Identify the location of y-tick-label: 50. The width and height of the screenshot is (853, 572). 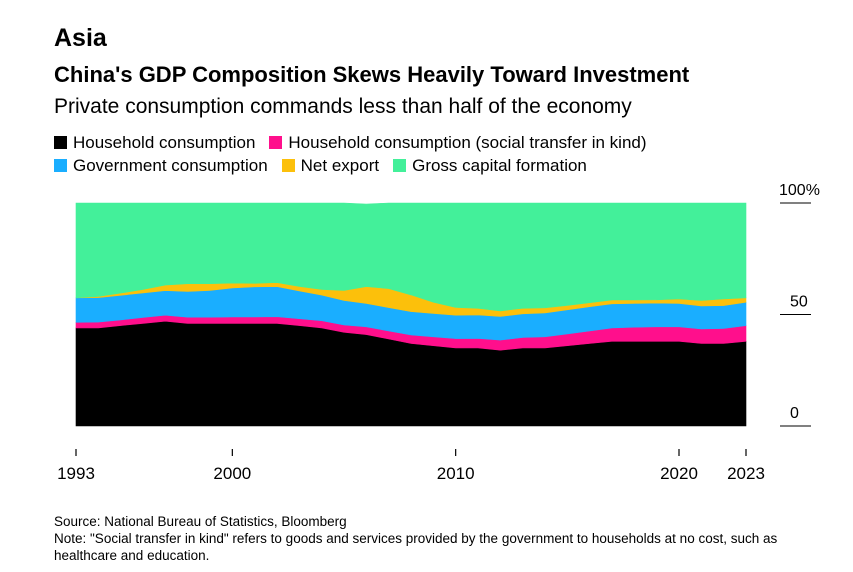
(799, 302).